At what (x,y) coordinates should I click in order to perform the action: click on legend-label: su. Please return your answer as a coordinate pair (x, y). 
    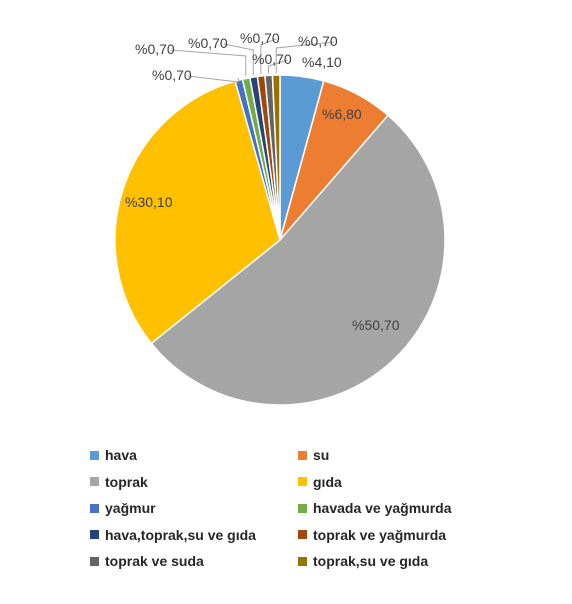
    Looking at the image, I should click on (321, 455).